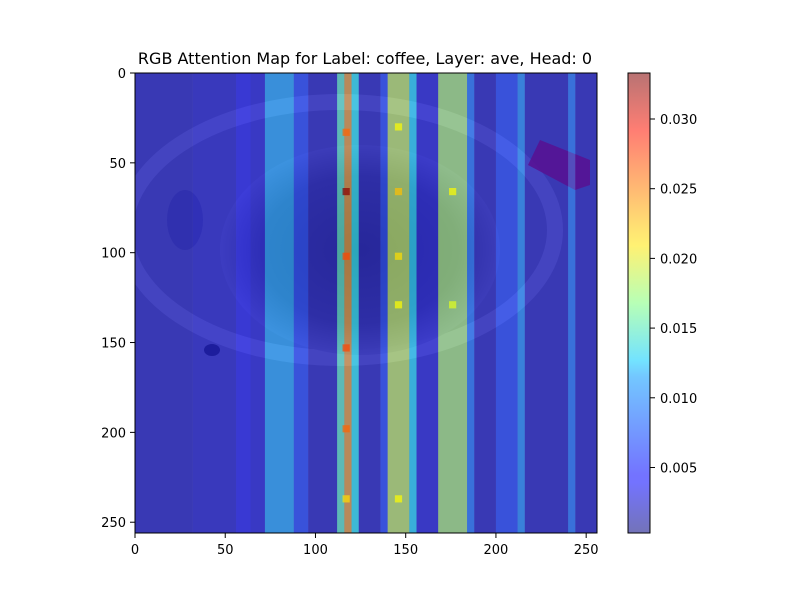 This screenshot has height=600, width=800. What do you see at coordinates (678, 399) in the screenshot?
I see `colorbar-tick-label: 0.010` at bounding box center [678, 399].